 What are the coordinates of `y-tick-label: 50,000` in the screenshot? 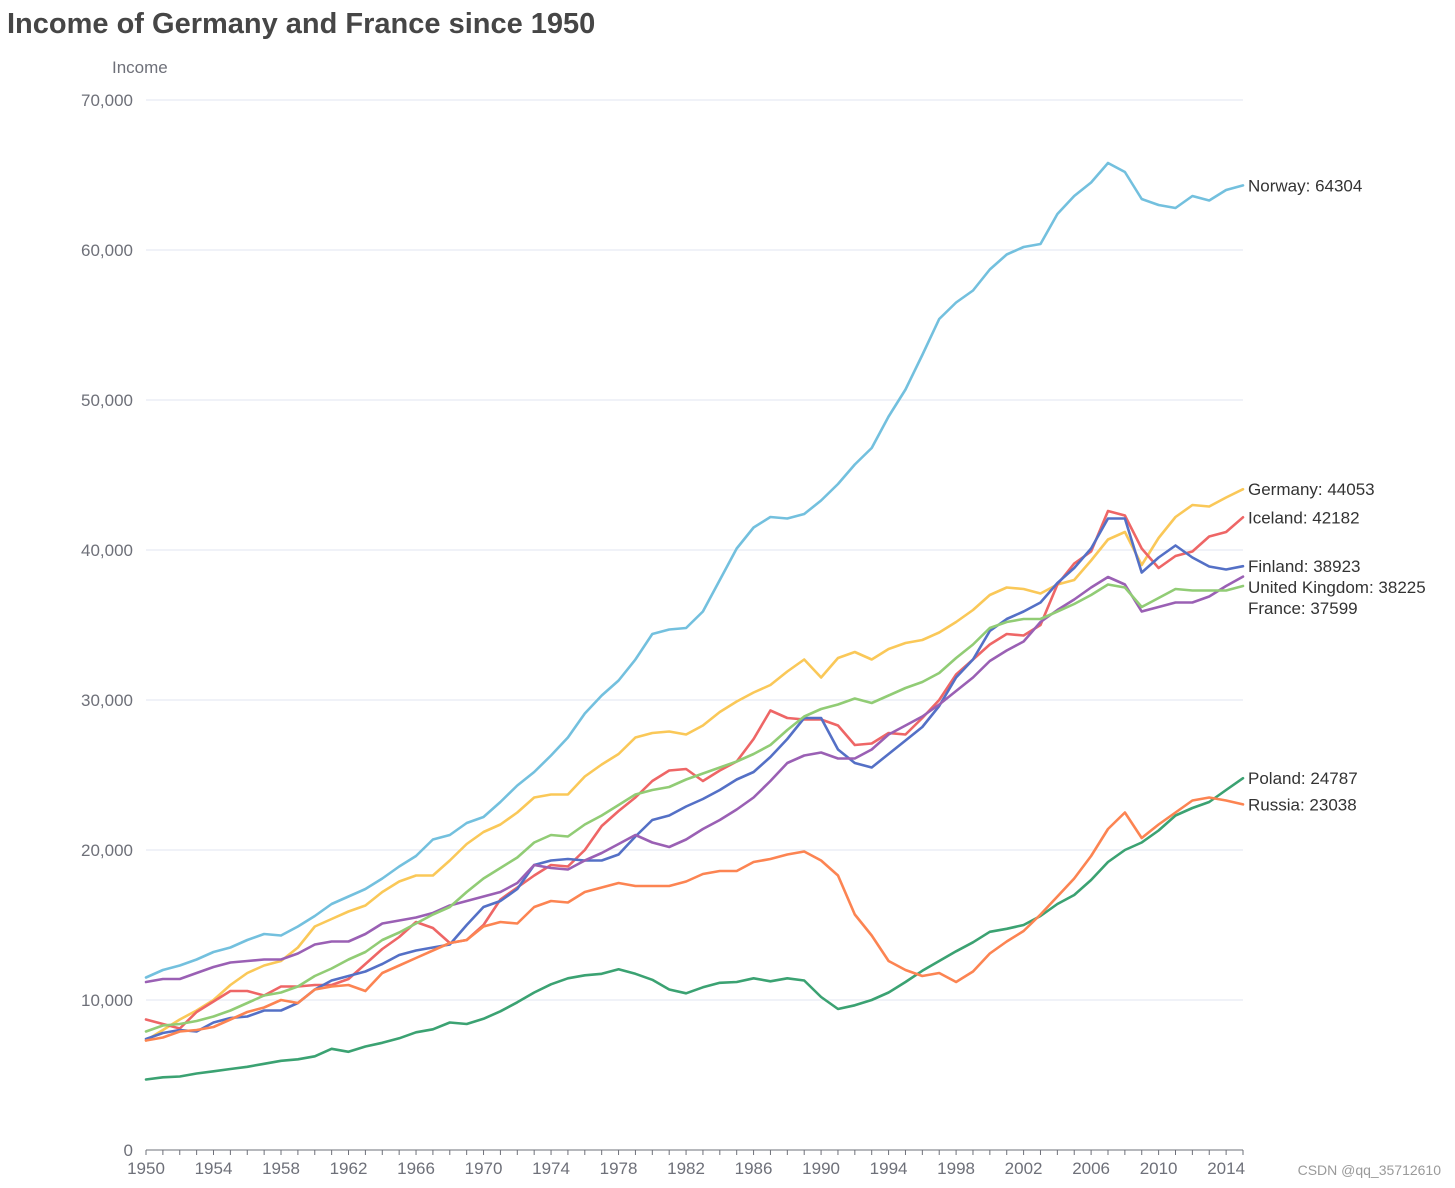 It's located at (107, 400).